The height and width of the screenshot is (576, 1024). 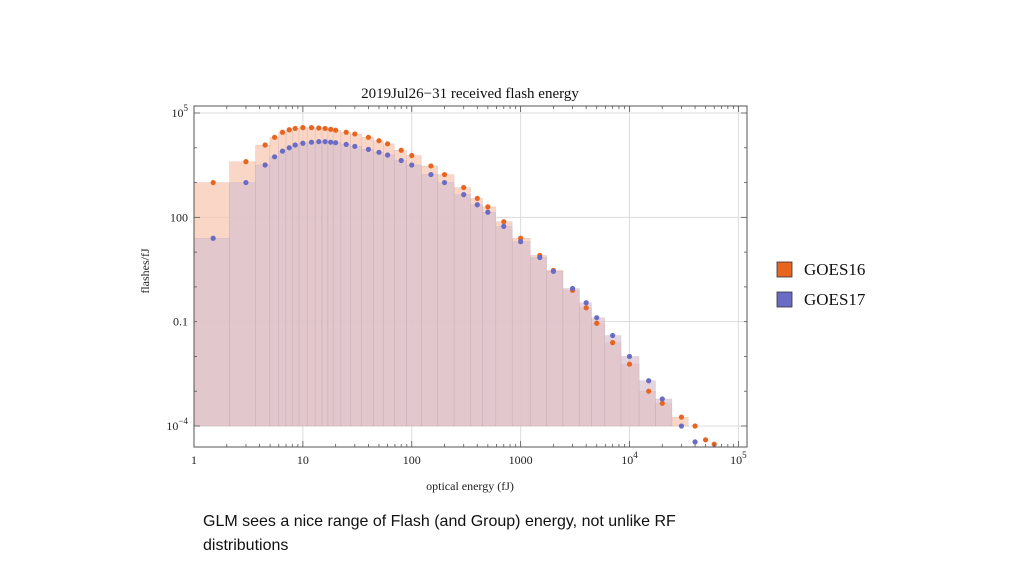 What do you see at coordinates (738, 458) in the screenshot?
I see `x-tick-label-5: 10⁵` at bounding box center [738, 458].